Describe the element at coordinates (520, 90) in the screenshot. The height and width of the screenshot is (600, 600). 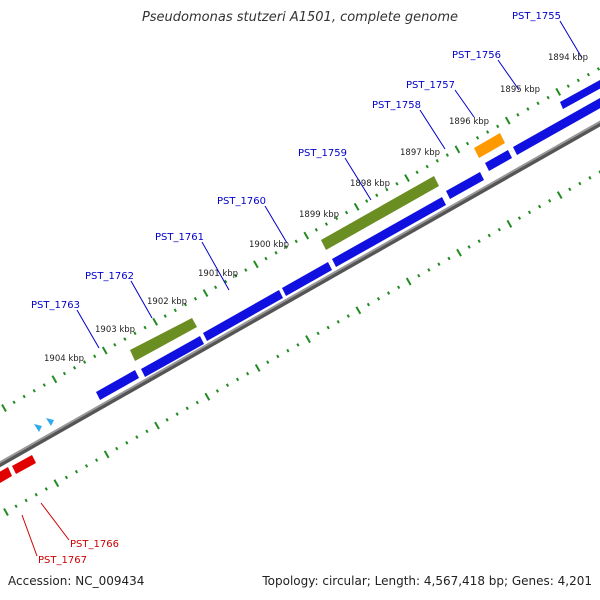
I see `kbp-label: 1895 kbp` at that location.